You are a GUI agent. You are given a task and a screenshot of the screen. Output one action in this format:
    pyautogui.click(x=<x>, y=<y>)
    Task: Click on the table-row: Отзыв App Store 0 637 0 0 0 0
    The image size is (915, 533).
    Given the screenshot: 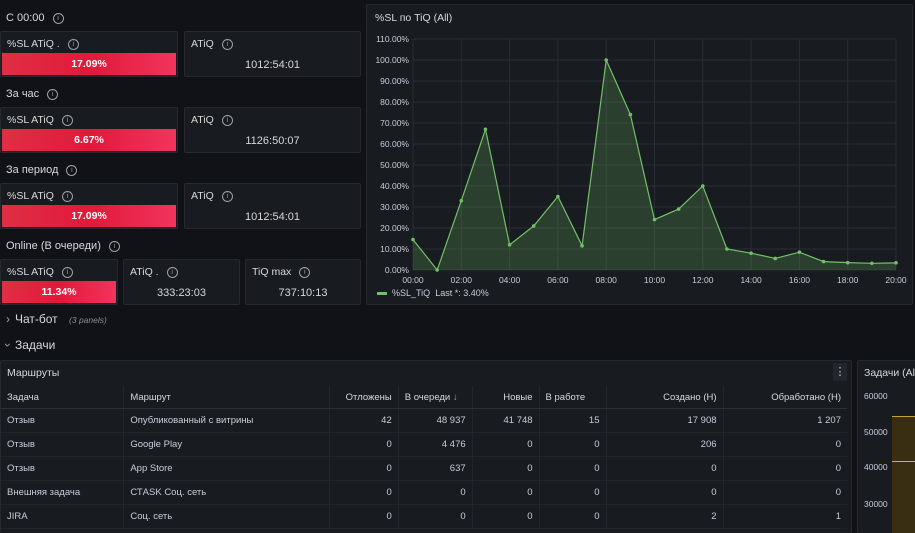 What is the action you would take?
    pyautogui.click(x=424, y=468)
    